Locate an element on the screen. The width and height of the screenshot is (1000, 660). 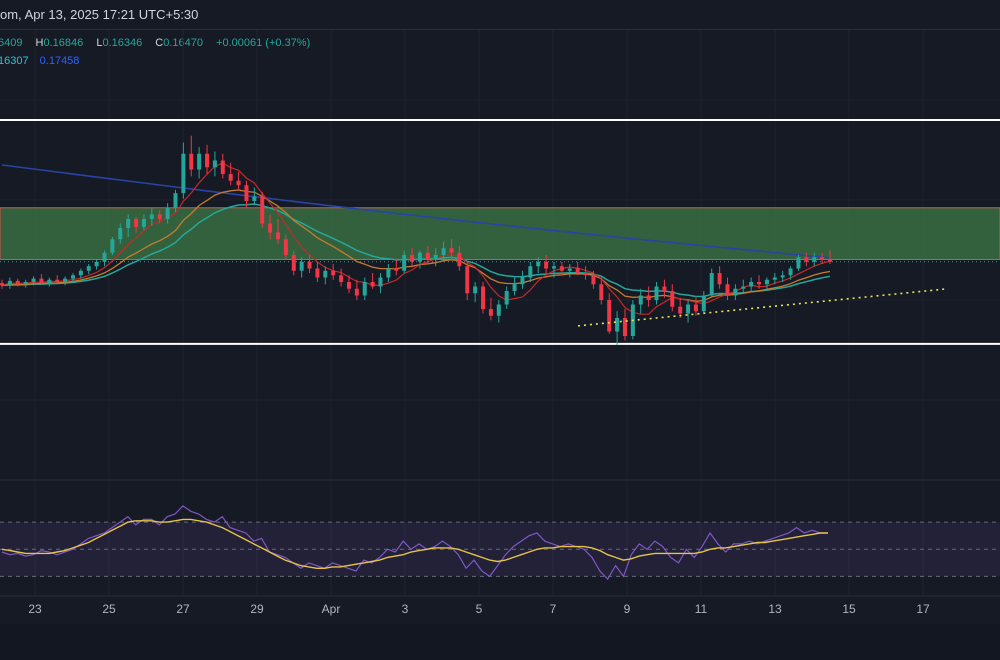
trendline is located at coordinates (763, 307).